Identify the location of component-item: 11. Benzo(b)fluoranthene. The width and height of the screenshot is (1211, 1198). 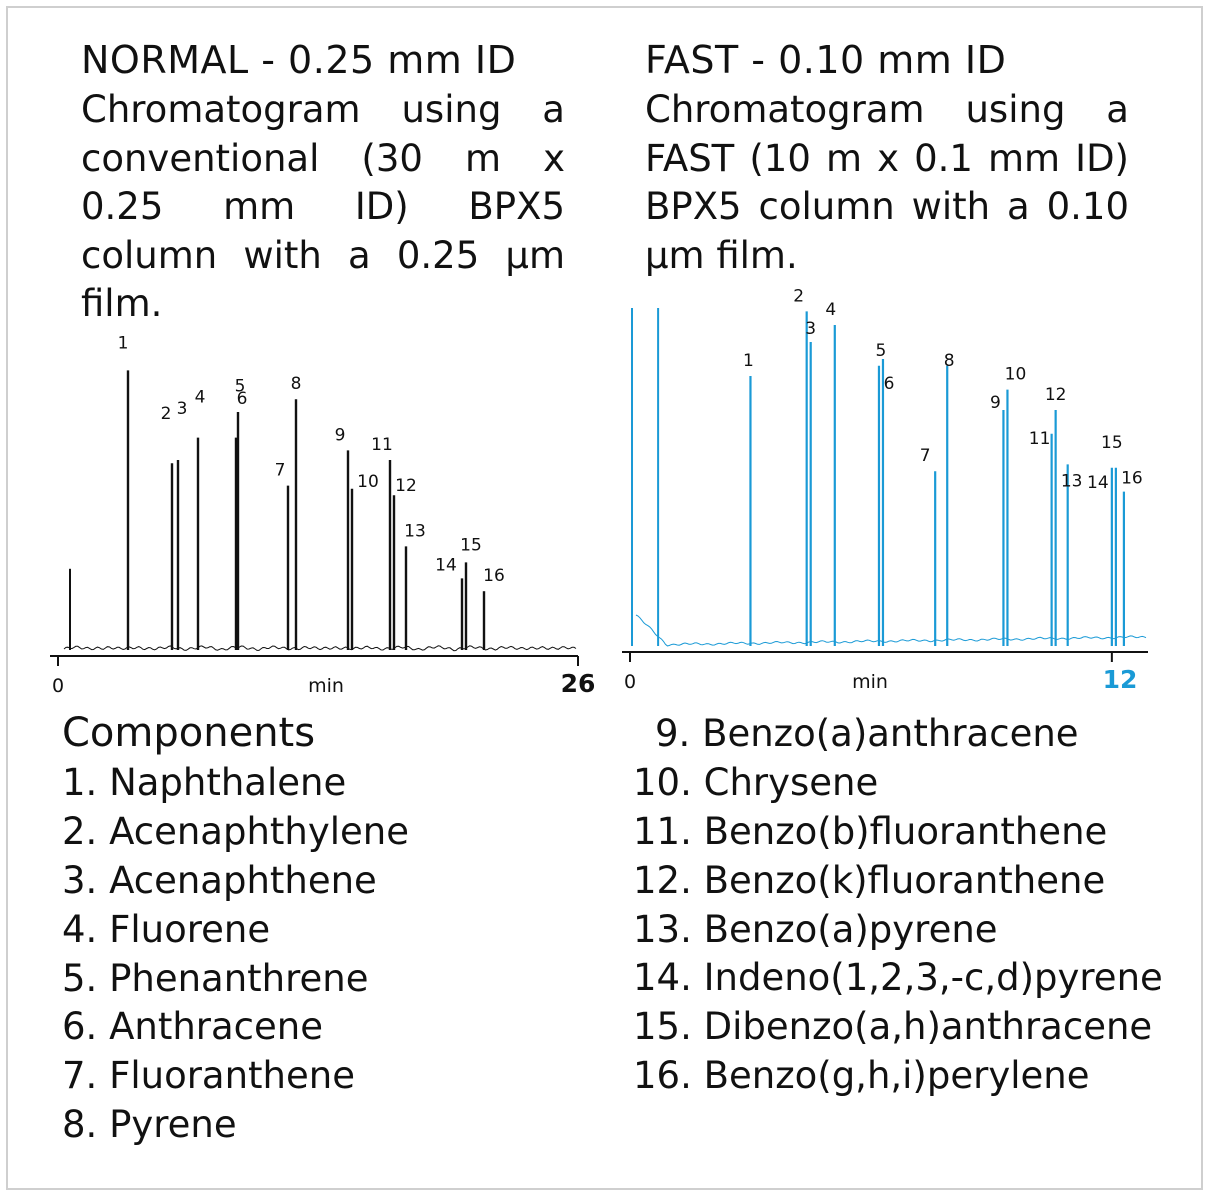
(870, 831).